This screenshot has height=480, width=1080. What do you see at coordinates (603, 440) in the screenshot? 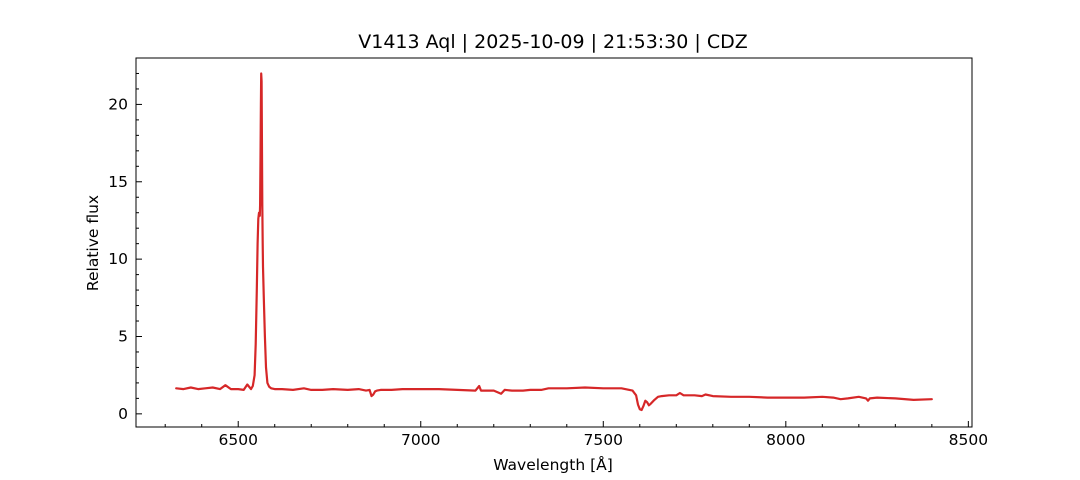
I see `x-tick-label: 7500` at bounding box center [603, 440].